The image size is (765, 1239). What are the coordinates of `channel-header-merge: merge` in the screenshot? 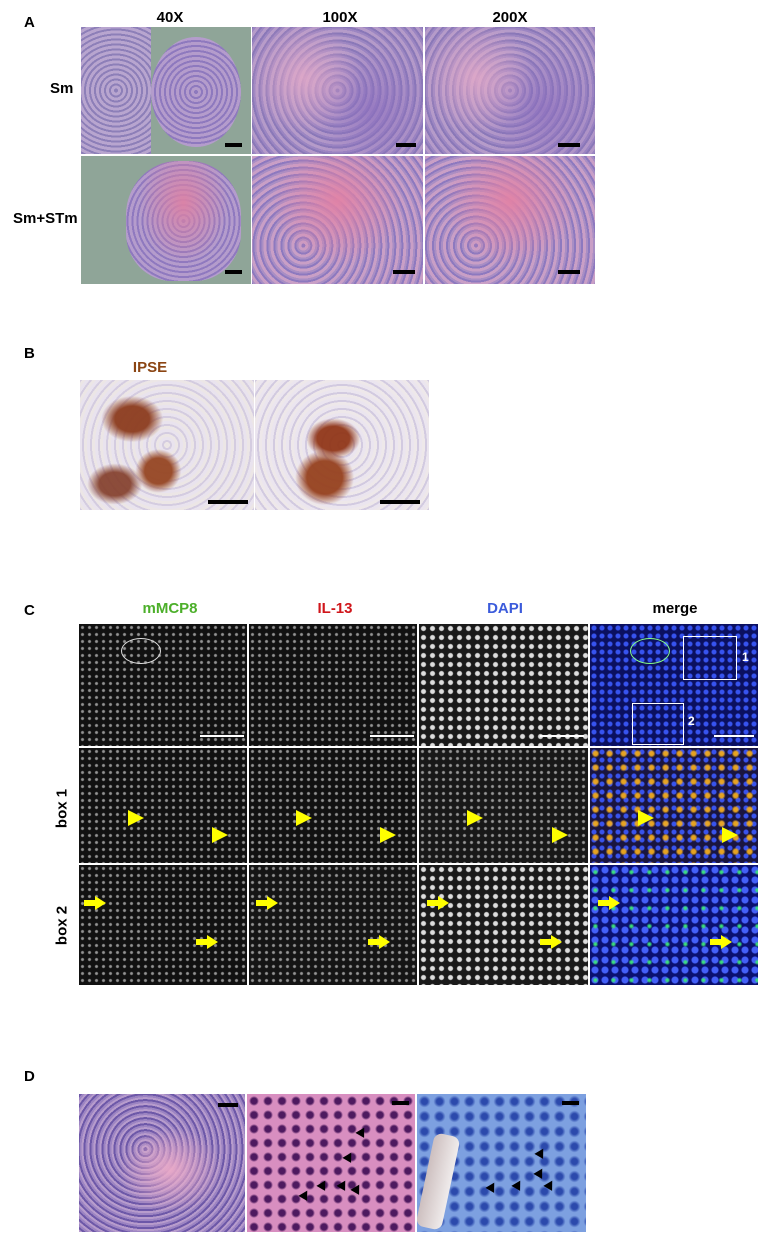 It's located at (675, 608).